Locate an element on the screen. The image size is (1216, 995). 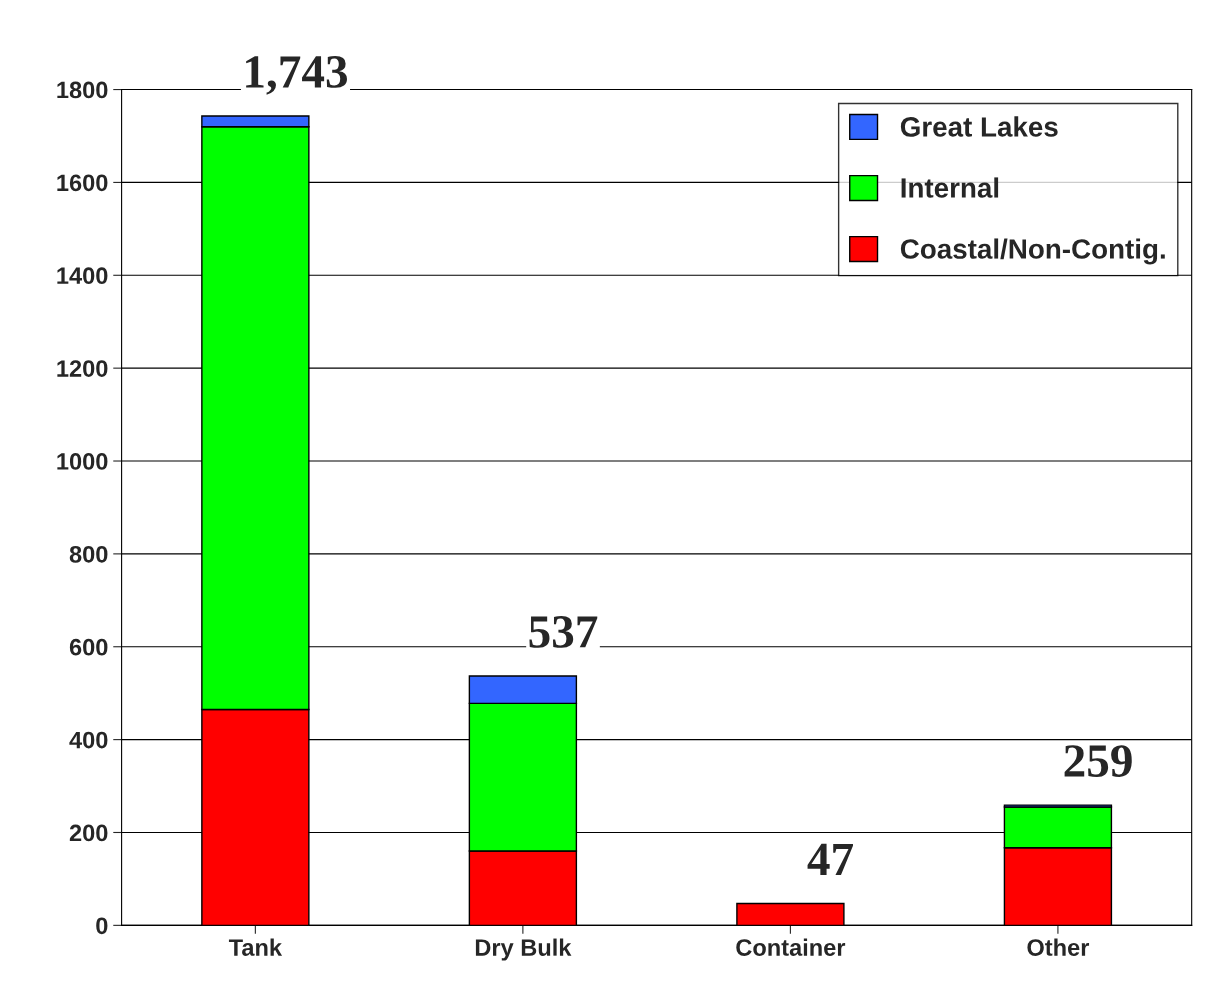
total-label: 537 is located at coordinates (563, 632).